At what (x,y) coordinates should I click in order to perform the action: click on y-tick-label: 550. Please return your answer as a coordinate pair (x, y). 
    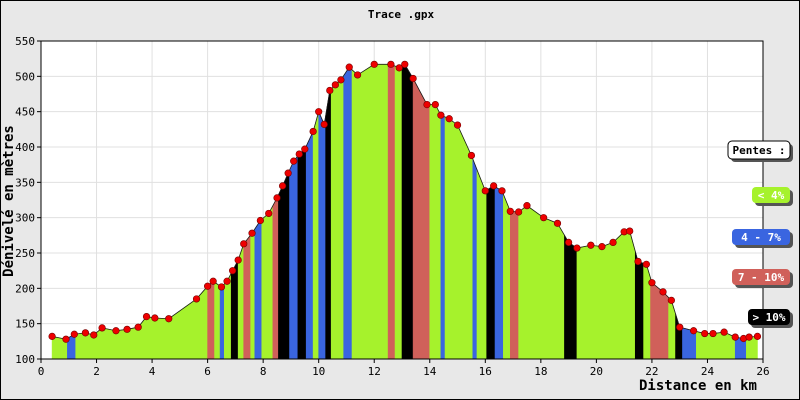
    Looking at the image, I should click on (25, 41).